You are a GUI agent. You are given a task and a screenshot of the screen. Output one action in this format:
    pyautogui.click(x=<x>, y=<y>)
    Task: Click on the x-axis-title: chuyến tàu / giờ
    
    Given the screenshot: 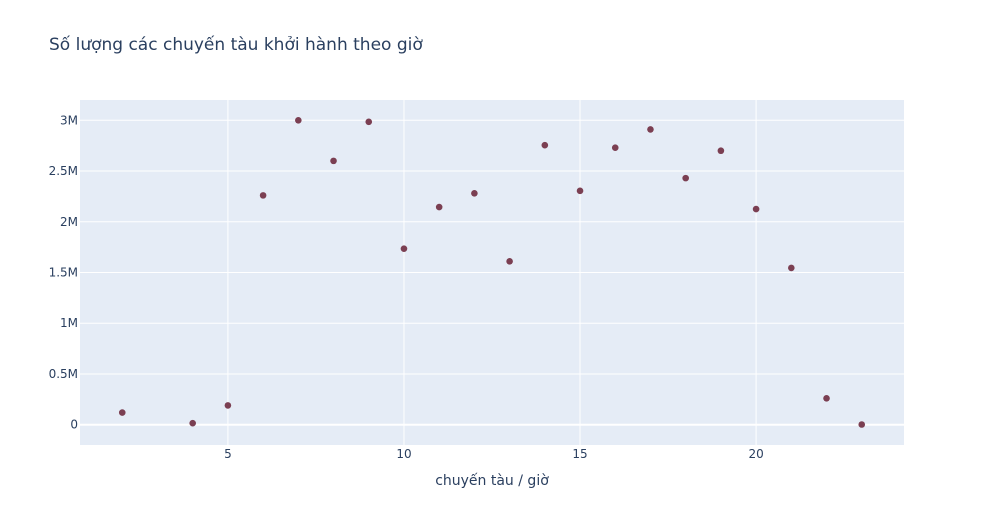 What is the action you would take?
    pyautogui.click(x=492, y=480)
    